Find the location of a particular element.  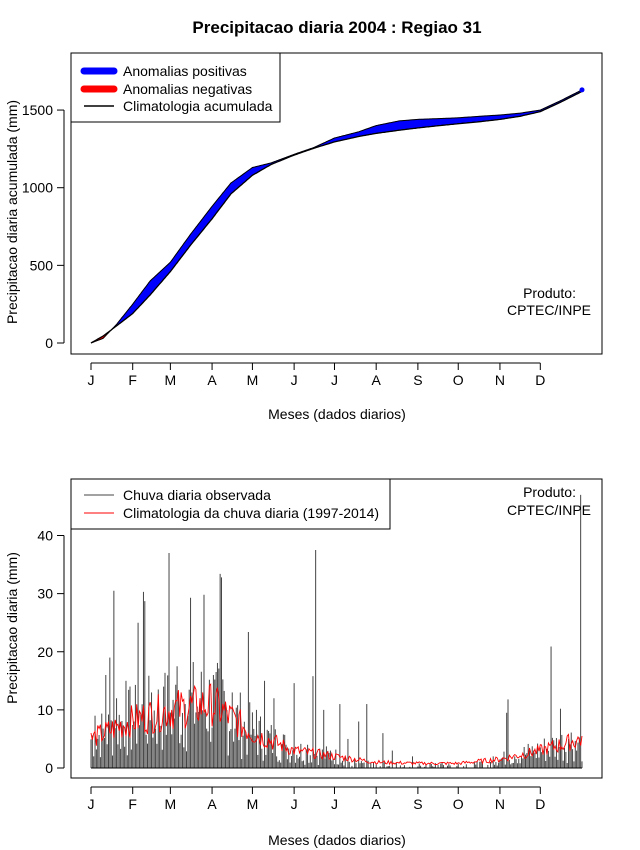

y-tick-label: 500 is located at coordinates (42, 265).